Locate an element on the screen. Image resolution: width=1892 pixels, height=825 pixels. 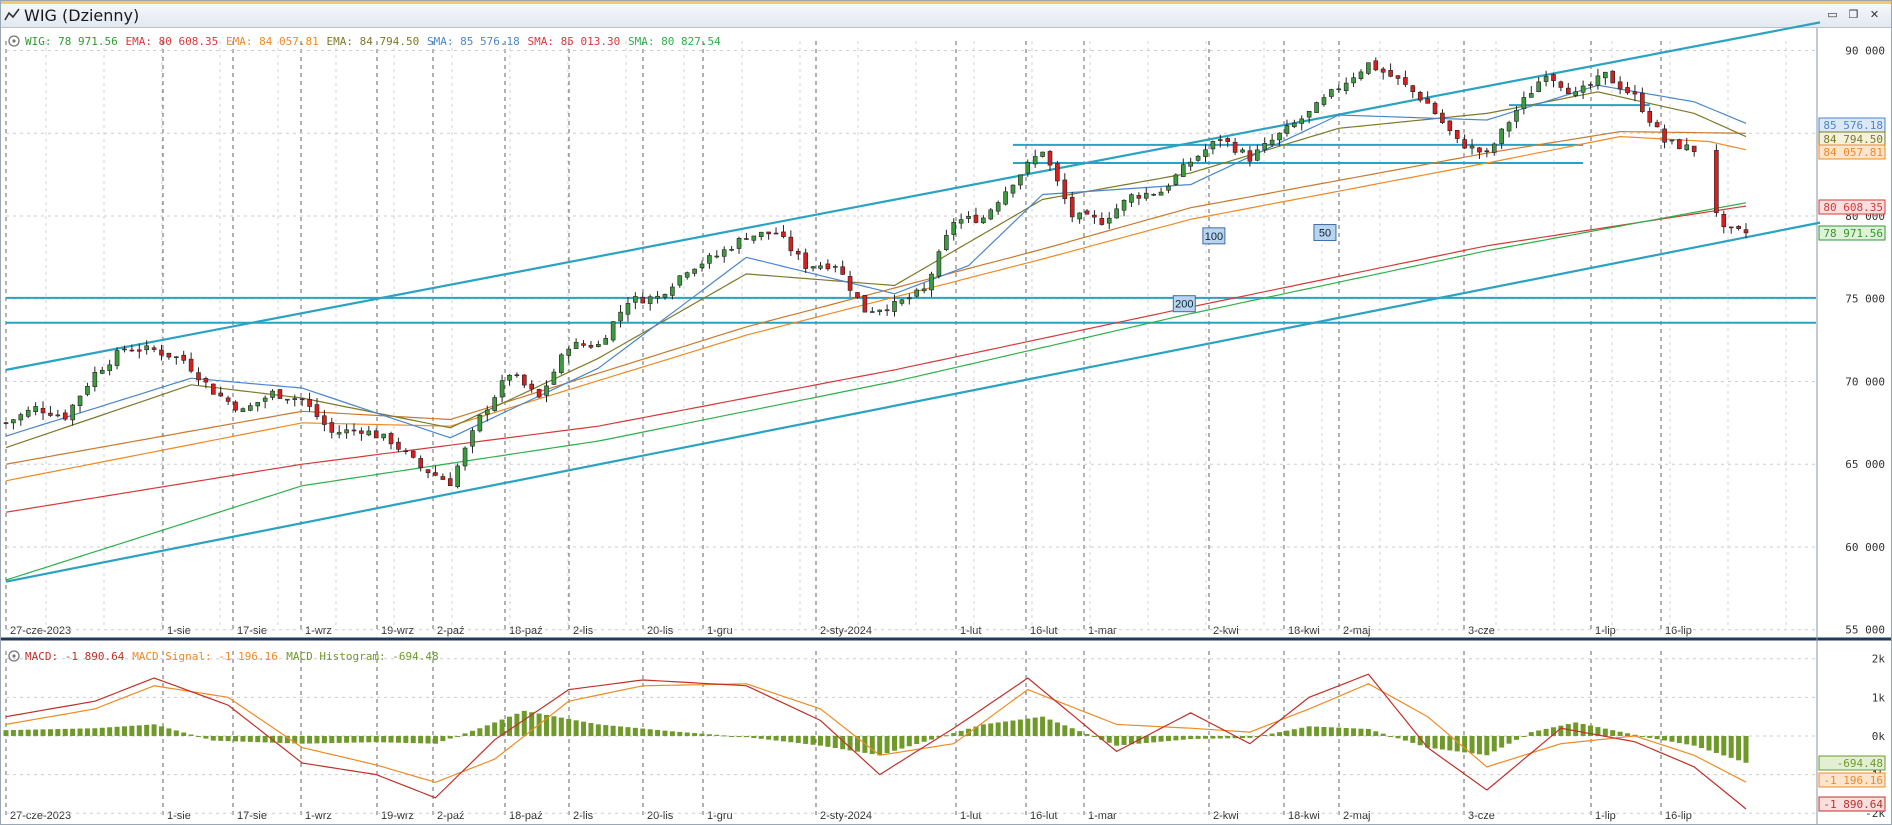
ma-period-label: 50 is located at coordinates (1325, 234).